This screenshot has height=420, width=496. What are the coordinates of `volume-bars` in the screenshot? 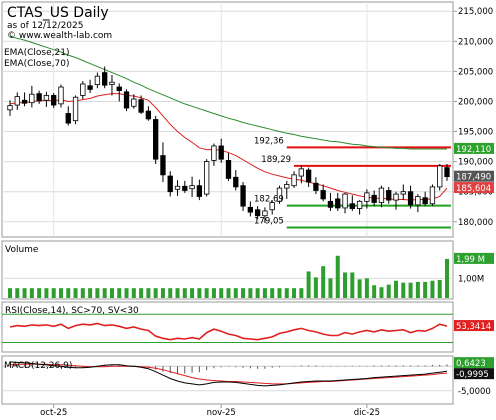 It's located at (228, 276).